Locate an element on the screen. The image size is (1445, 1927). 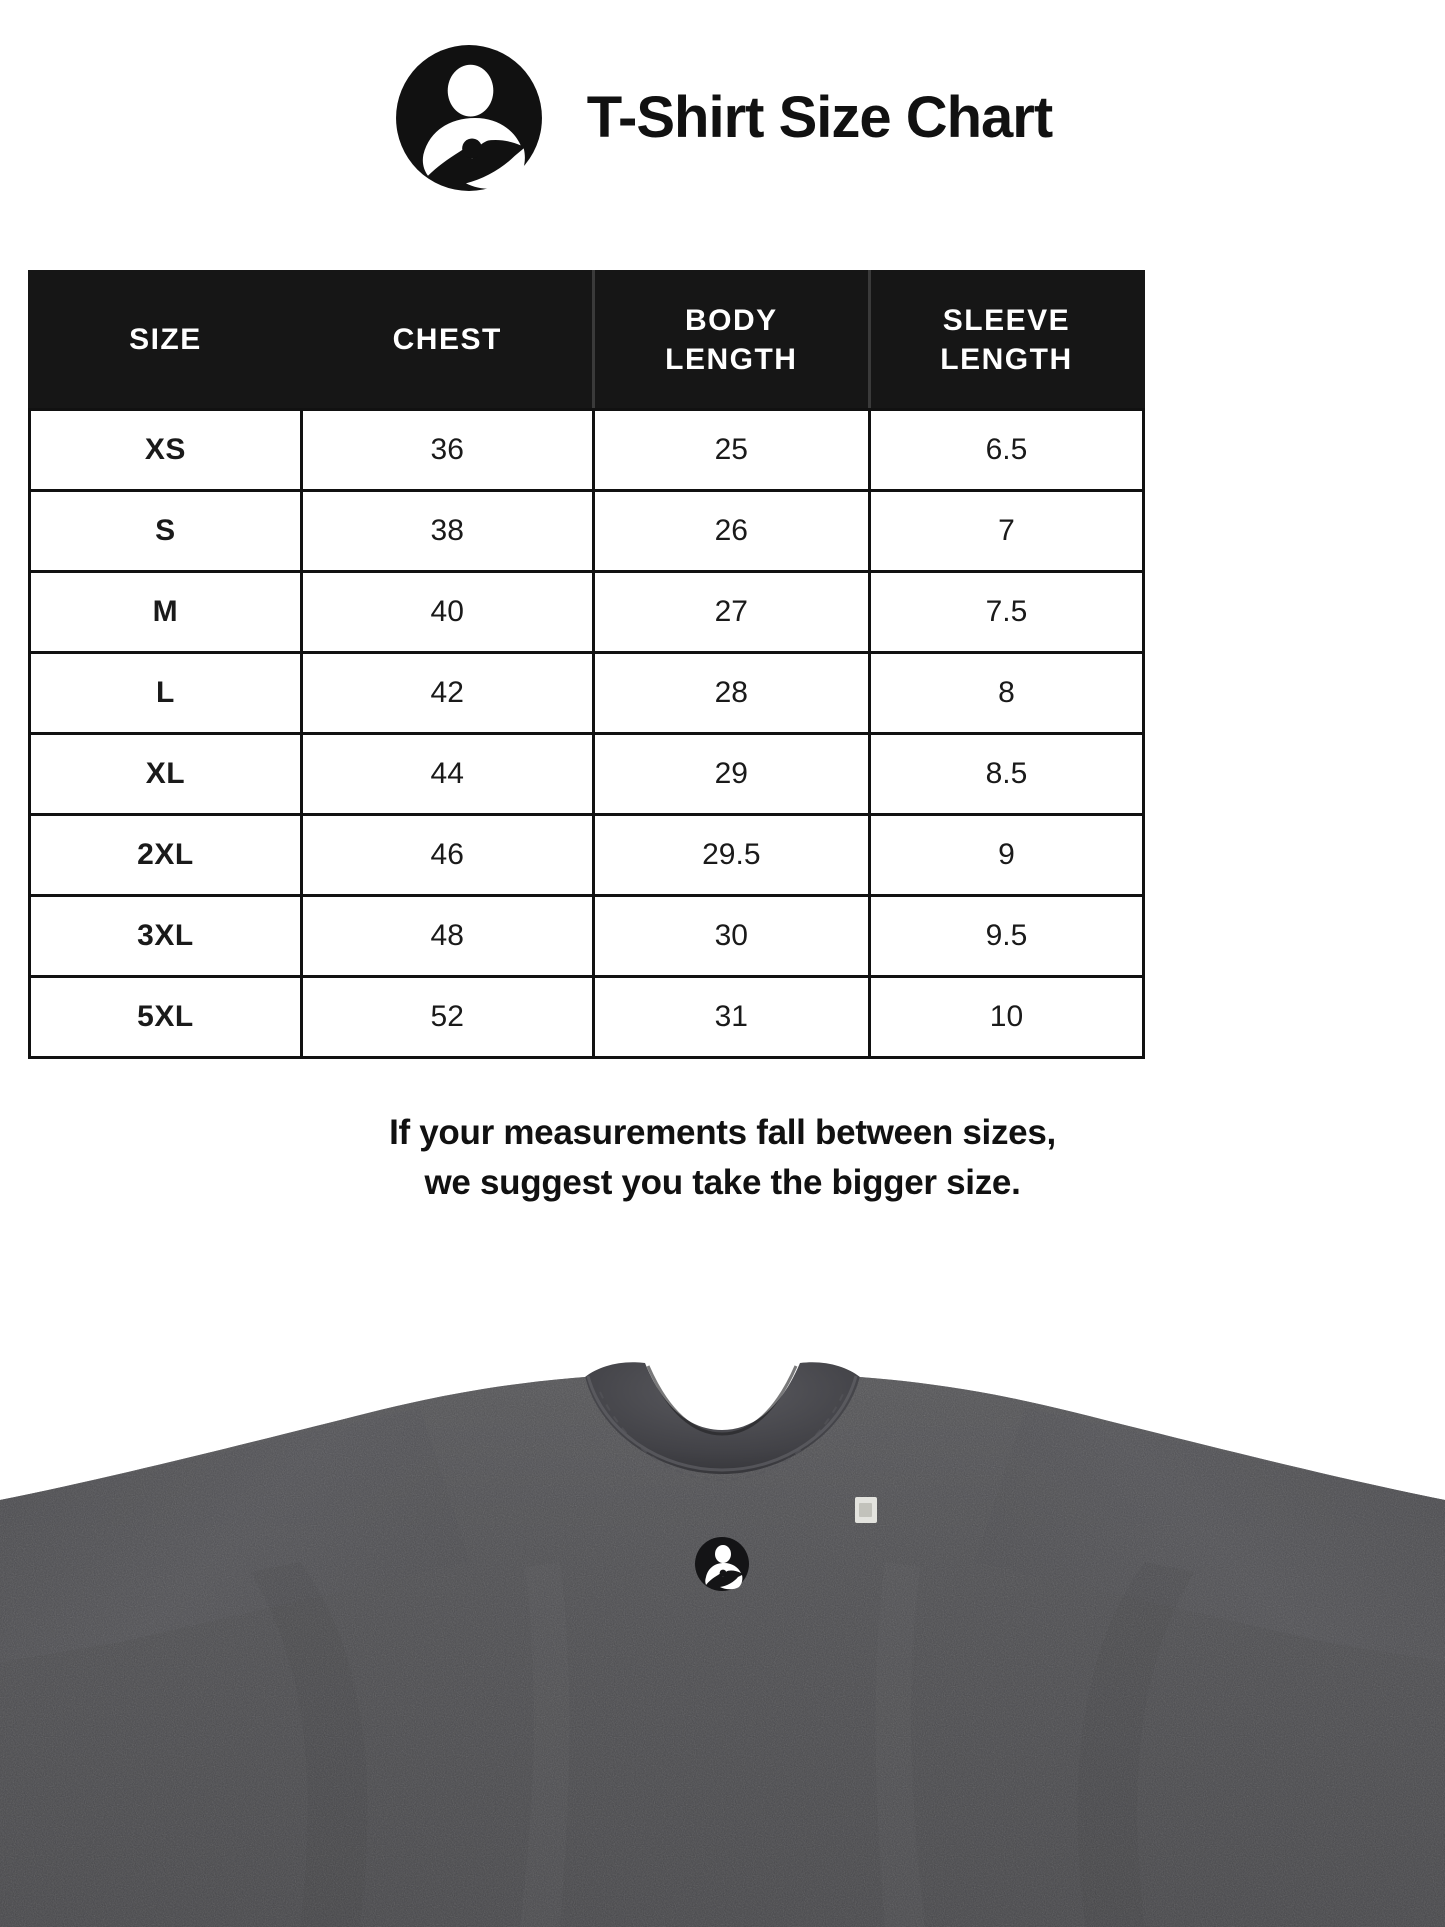
cell-sleeve-length: 10 is located at coordinates (1006, 1017).